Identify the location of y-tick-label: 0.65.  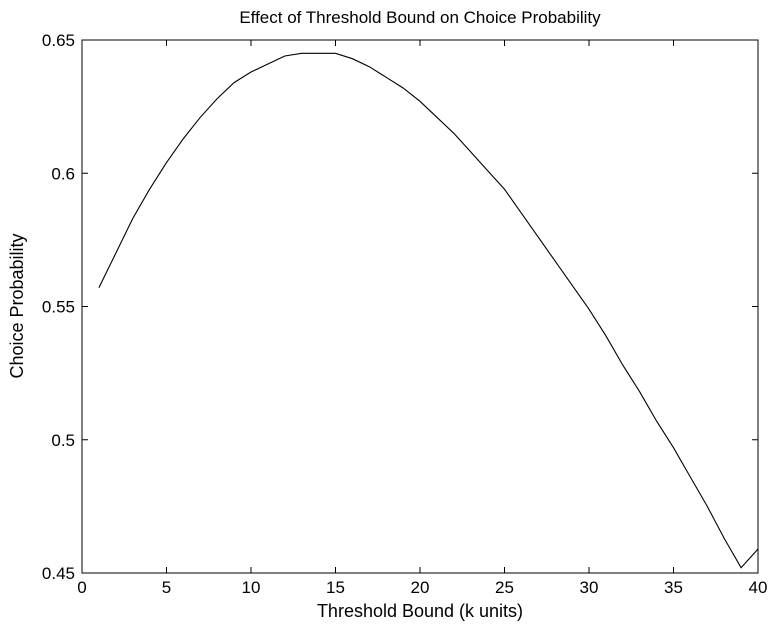
(58, 40).